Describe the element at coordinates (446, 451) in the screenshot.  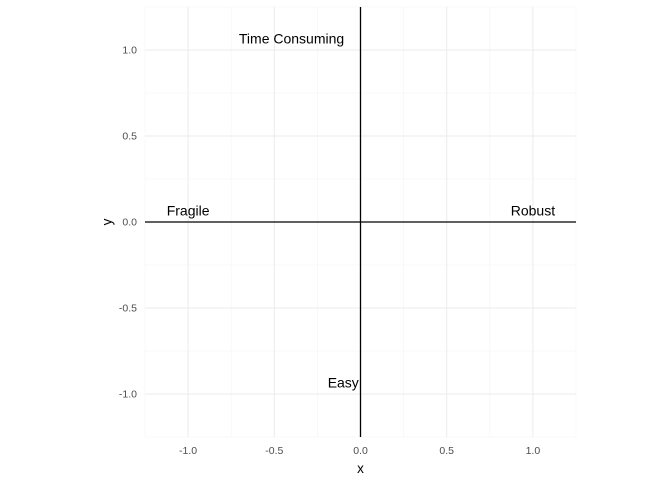
I see `x-tick-label: 0.5` at that location.